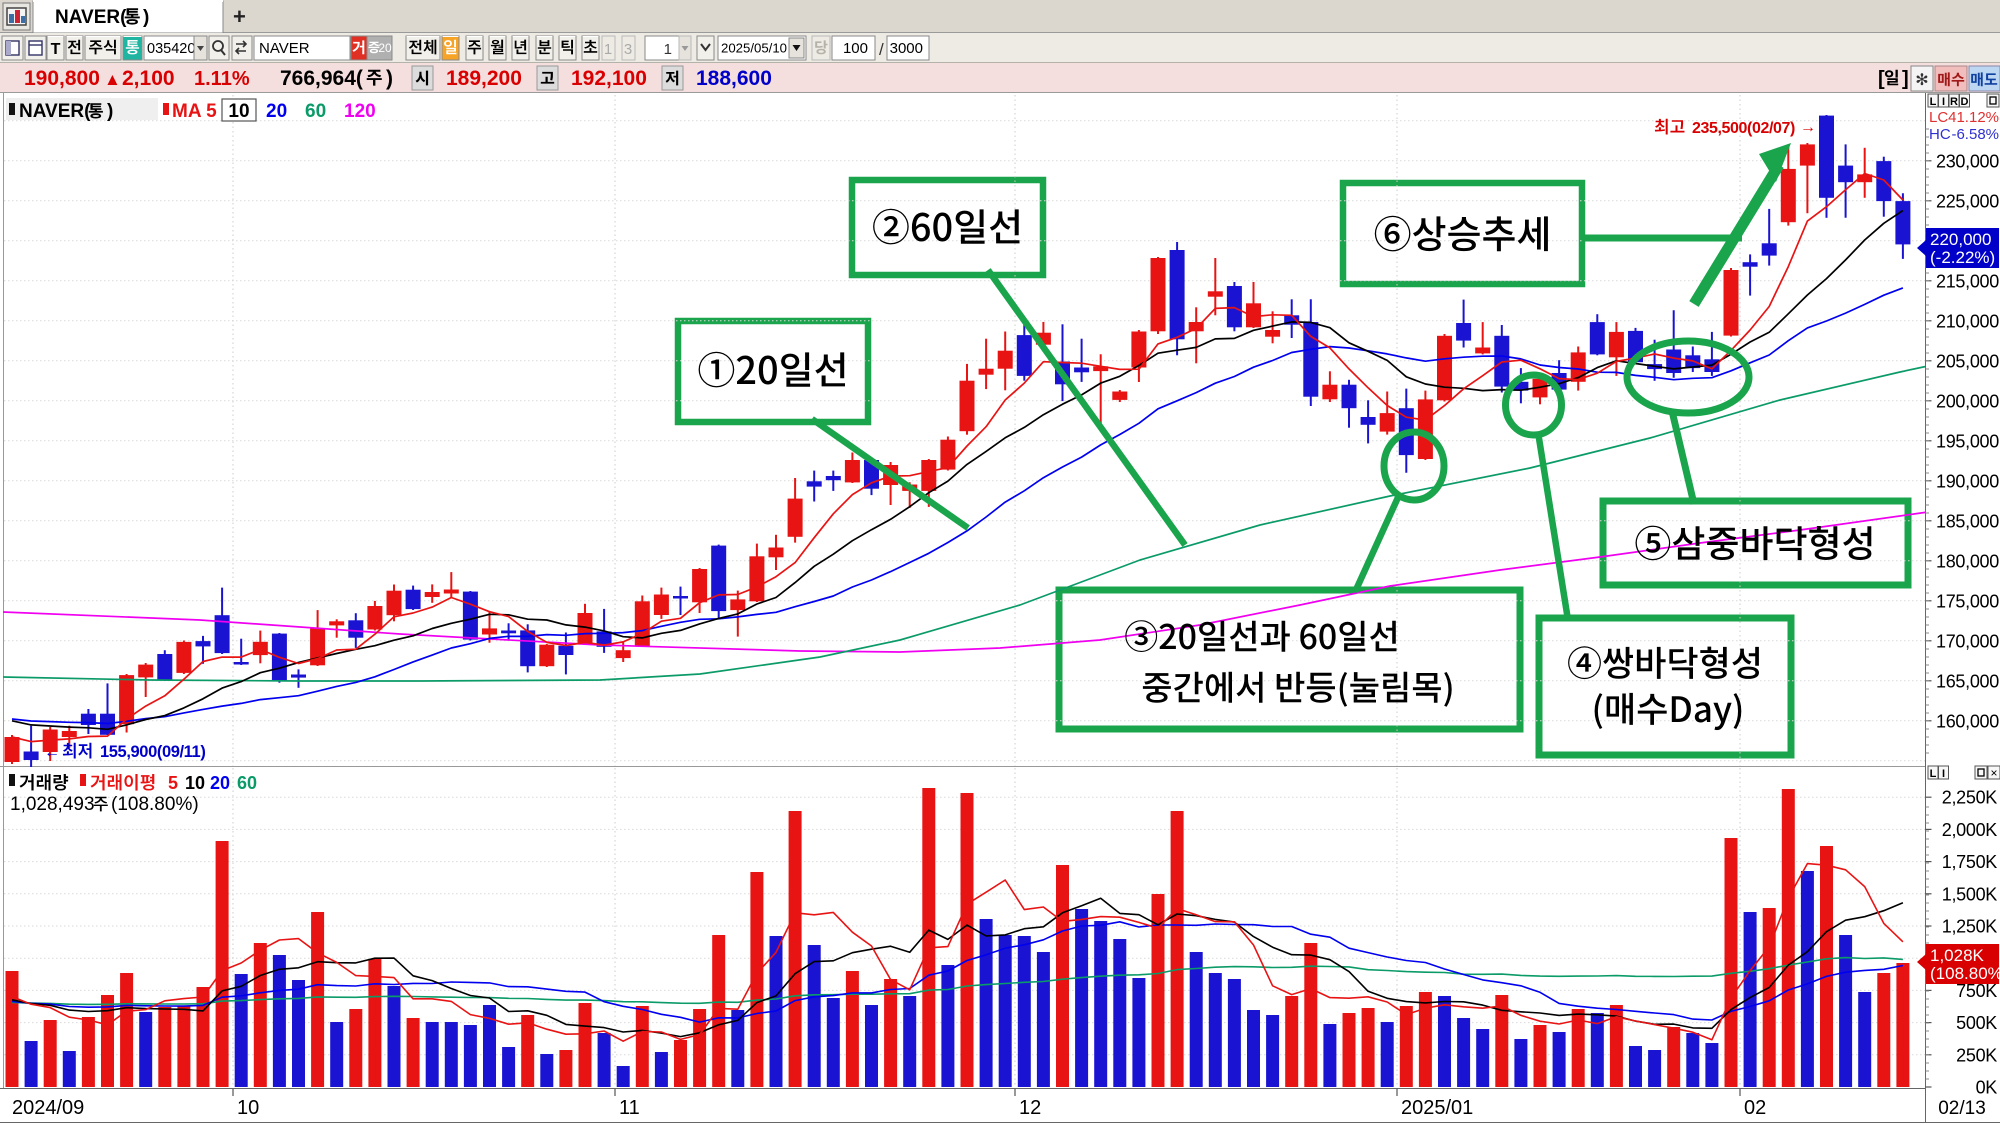  Describe the element at coordinates (1967, 201) in the screenshot. I see `svg-text: 225,000` at that location.